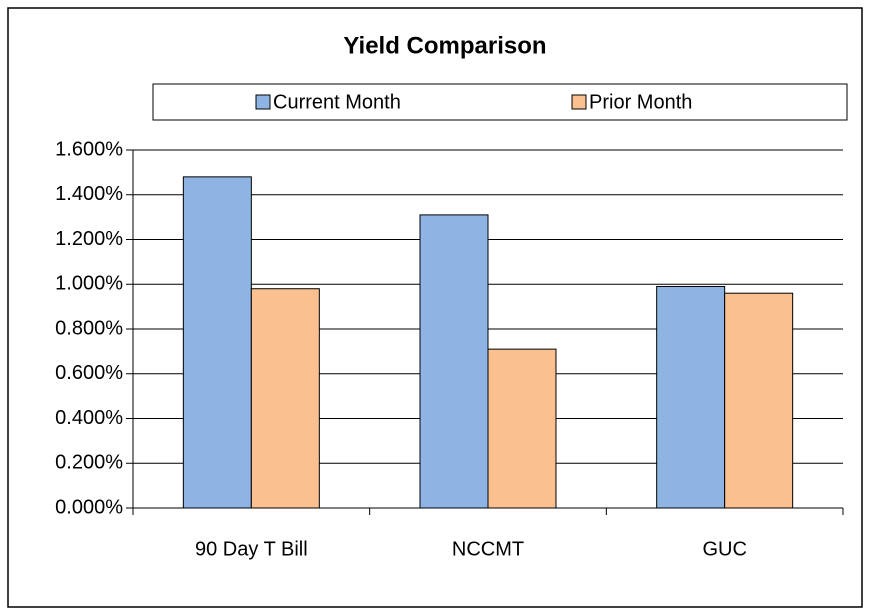  What do you see at coordinates (89, 328) in the screenshot?
I see `y-tick-label: 0.800%` at bounding box center [89, 328].